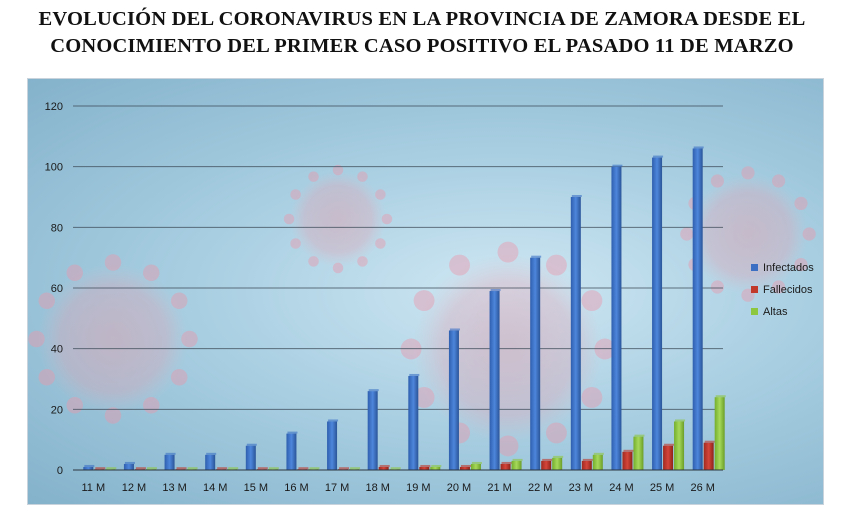 The image size is (844, 523). Describe the element at coordinates (459, 488) in the screenshot. I see `x-tick-label: 20 M` at that location.